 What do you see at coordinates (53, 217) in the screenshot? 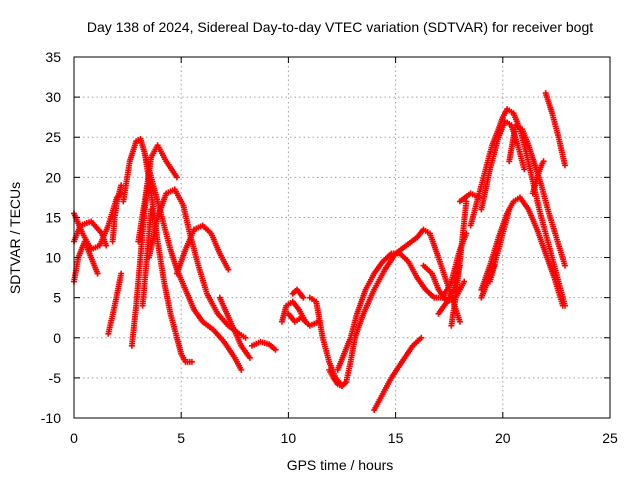
I see `y-tick-label: 15` at bounding box center [53, 217].